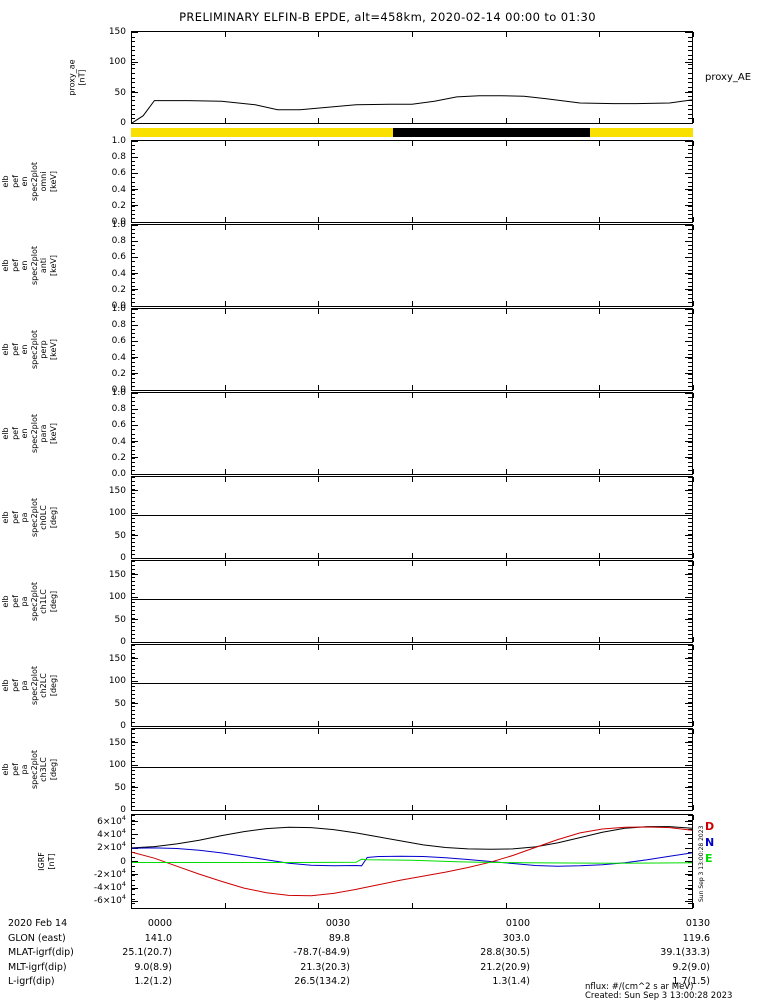 The image size is (775, 1000). I want to click on ytick-en_para-5: 1.0, so click(118, 393).